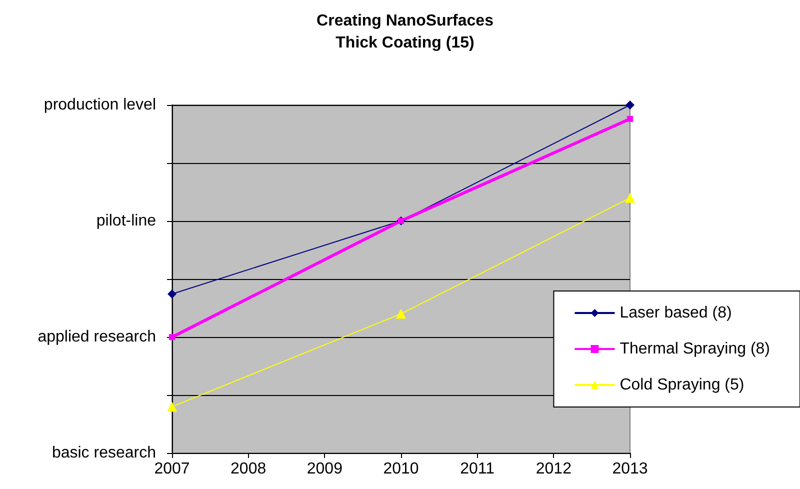 The width and height of the screenshot is (800, 489). What do you see at coordinates (248, 469) in the screenshot?
I see `x-tick-label: 2008` at bounding box center [248, 469].